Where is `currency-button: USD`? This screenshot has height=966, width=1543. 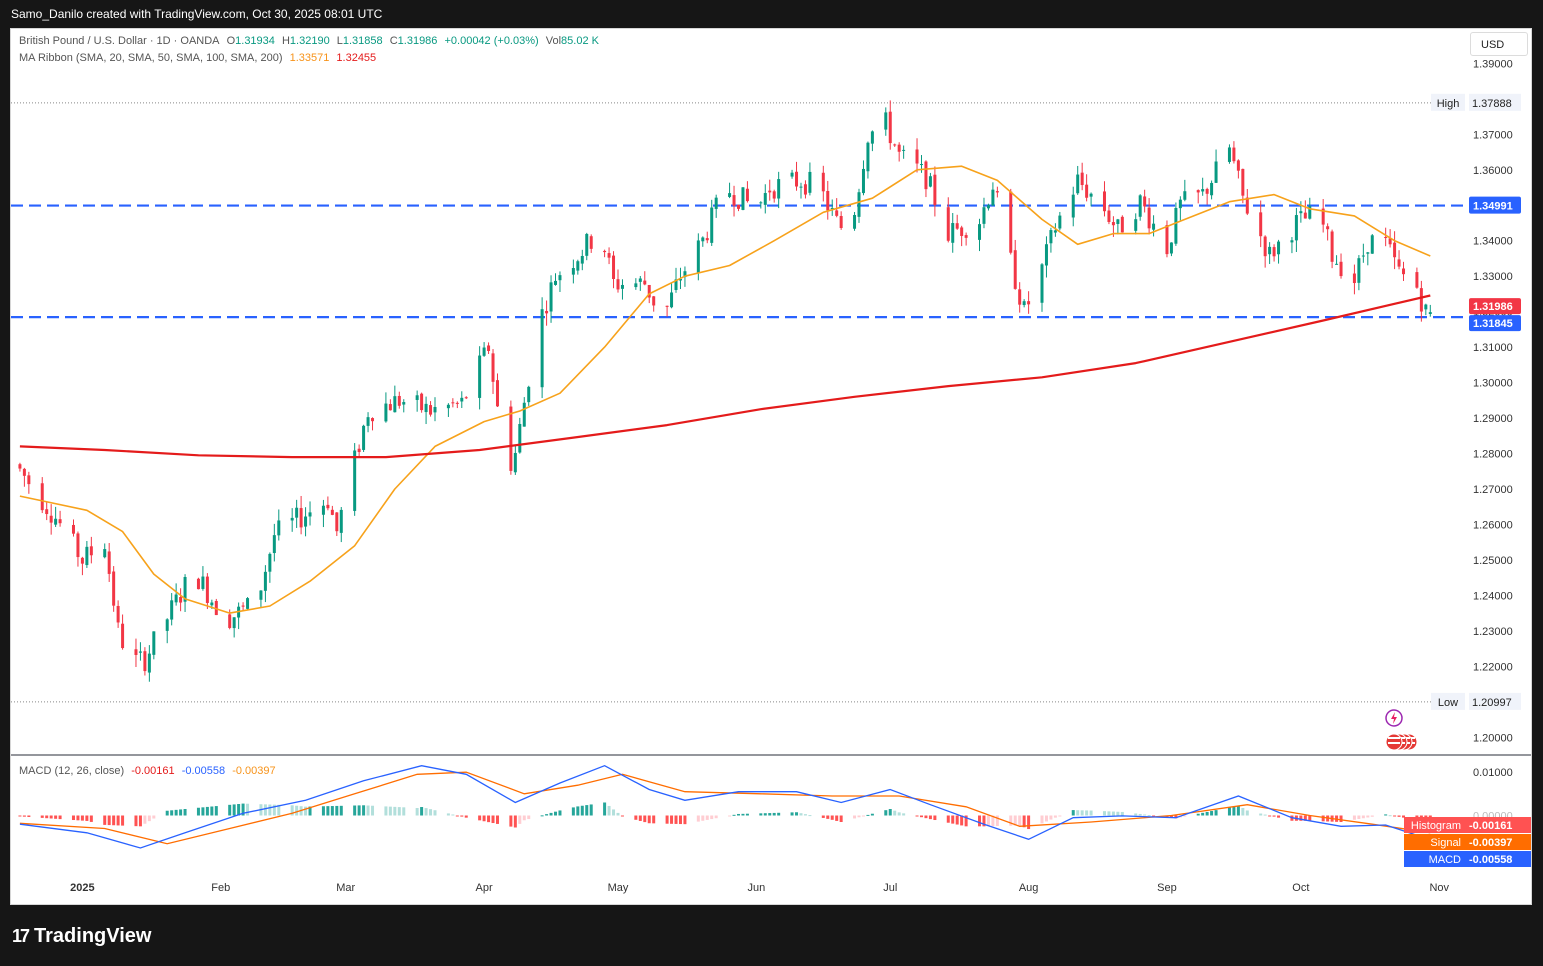 currency-button: USD is located at coordinates (1499, 44).